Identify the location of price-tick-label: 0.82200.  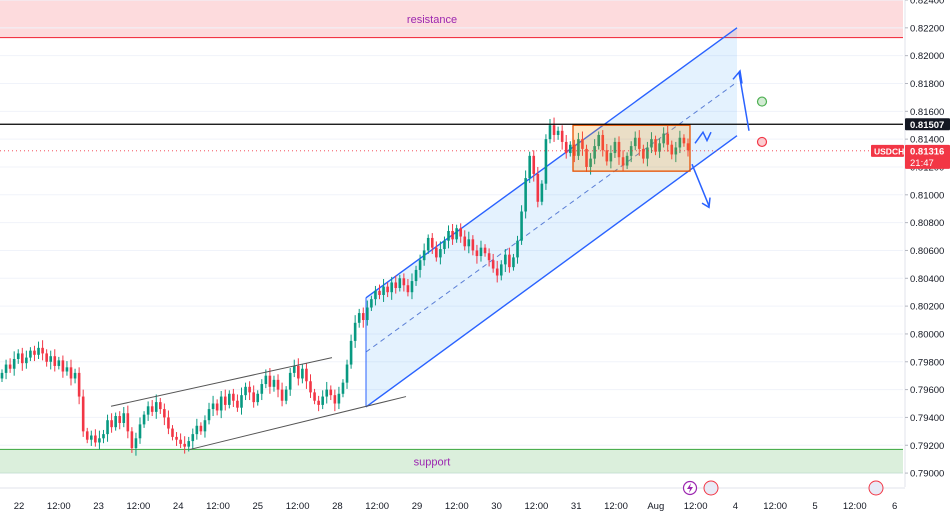
(927, 28).